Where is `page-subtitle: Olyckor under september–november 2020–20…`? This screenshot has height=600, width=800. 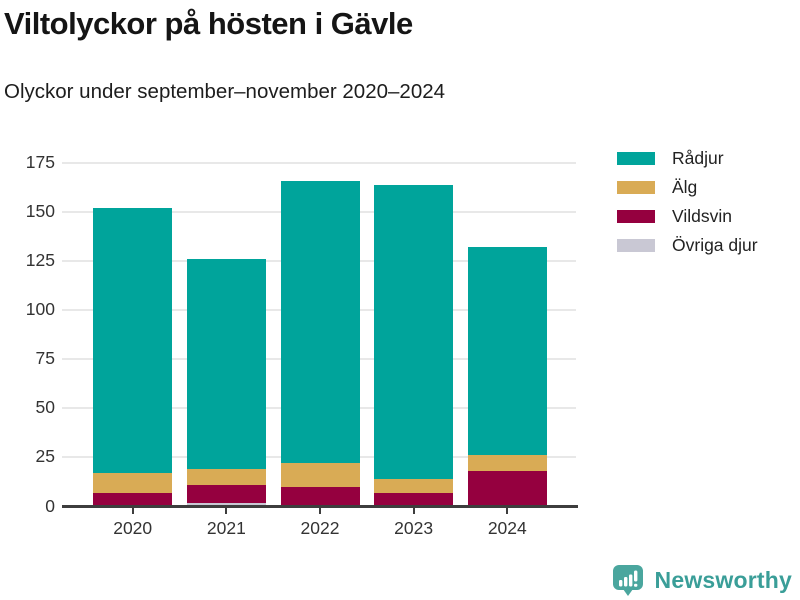 page-subtitle: Olyckor under september–november 2020–20… is located at coordinates (225, 91).